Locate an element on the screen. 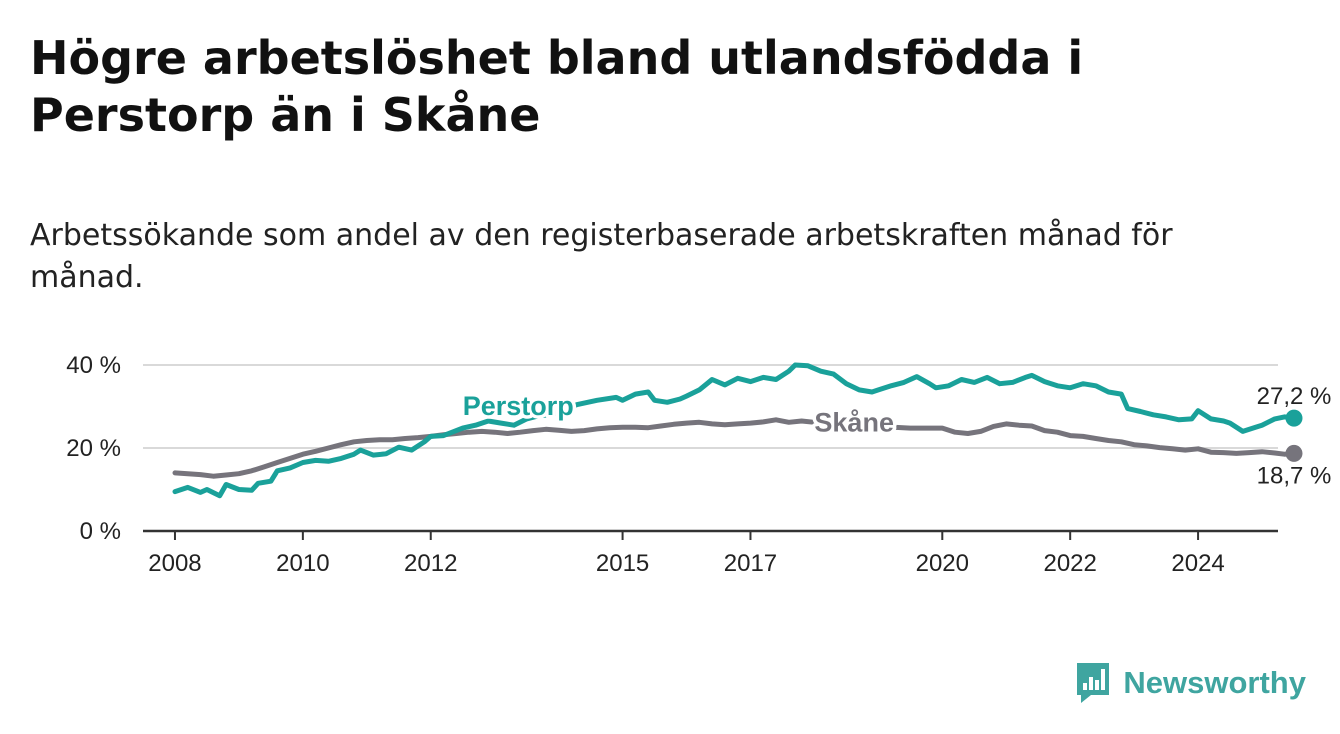  x-tick-label: 2012 is located at coordinates (430, 563).